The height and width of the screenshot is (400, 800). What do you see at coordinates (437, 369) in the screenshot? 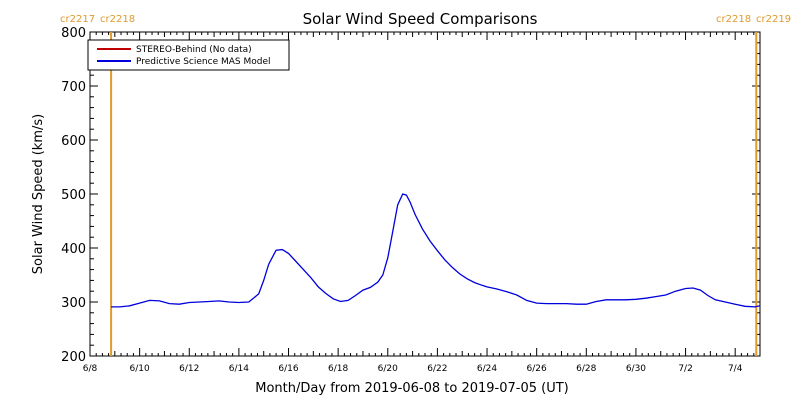
I see `x-tick-label: 6/22` at bounding box center [437, 369].